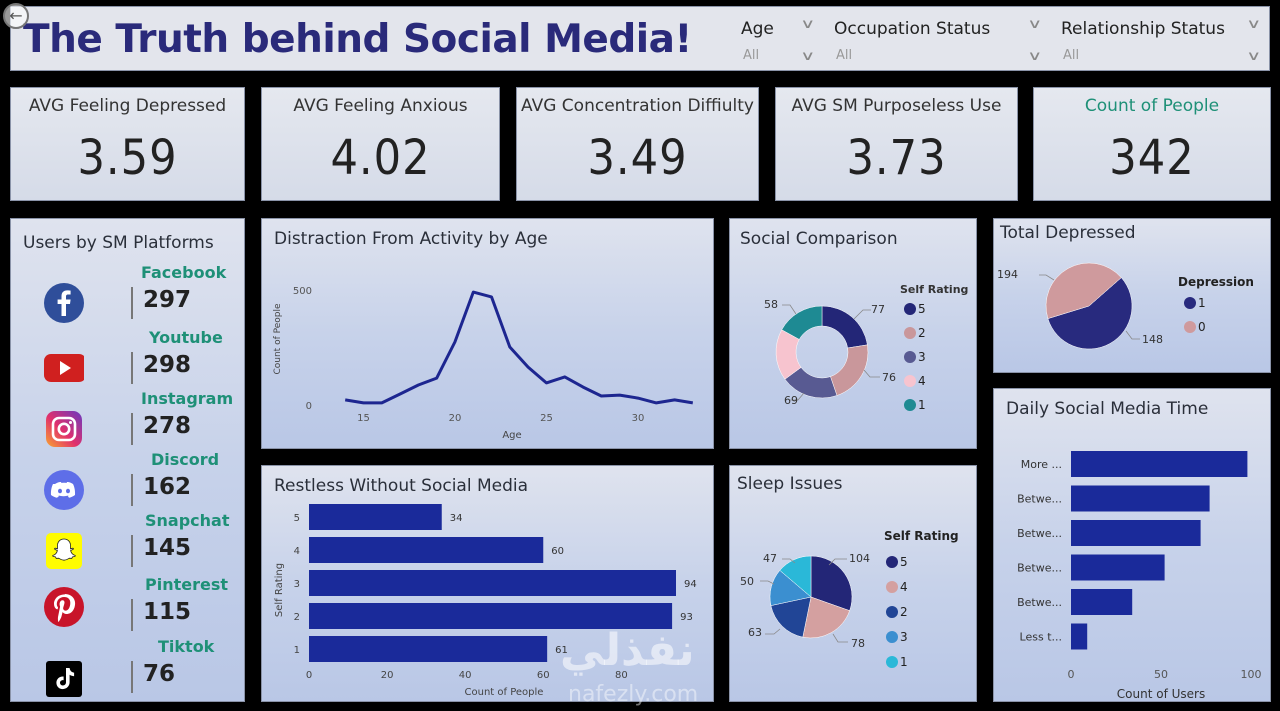 The width and height of the screenshot is (1280, 711). What do you see at coordinates (1163, 41) in the screenshot?
I see `slicer-relationship-status: Relationship Status ∨ All ∨` at bounding box center [1163, 41].